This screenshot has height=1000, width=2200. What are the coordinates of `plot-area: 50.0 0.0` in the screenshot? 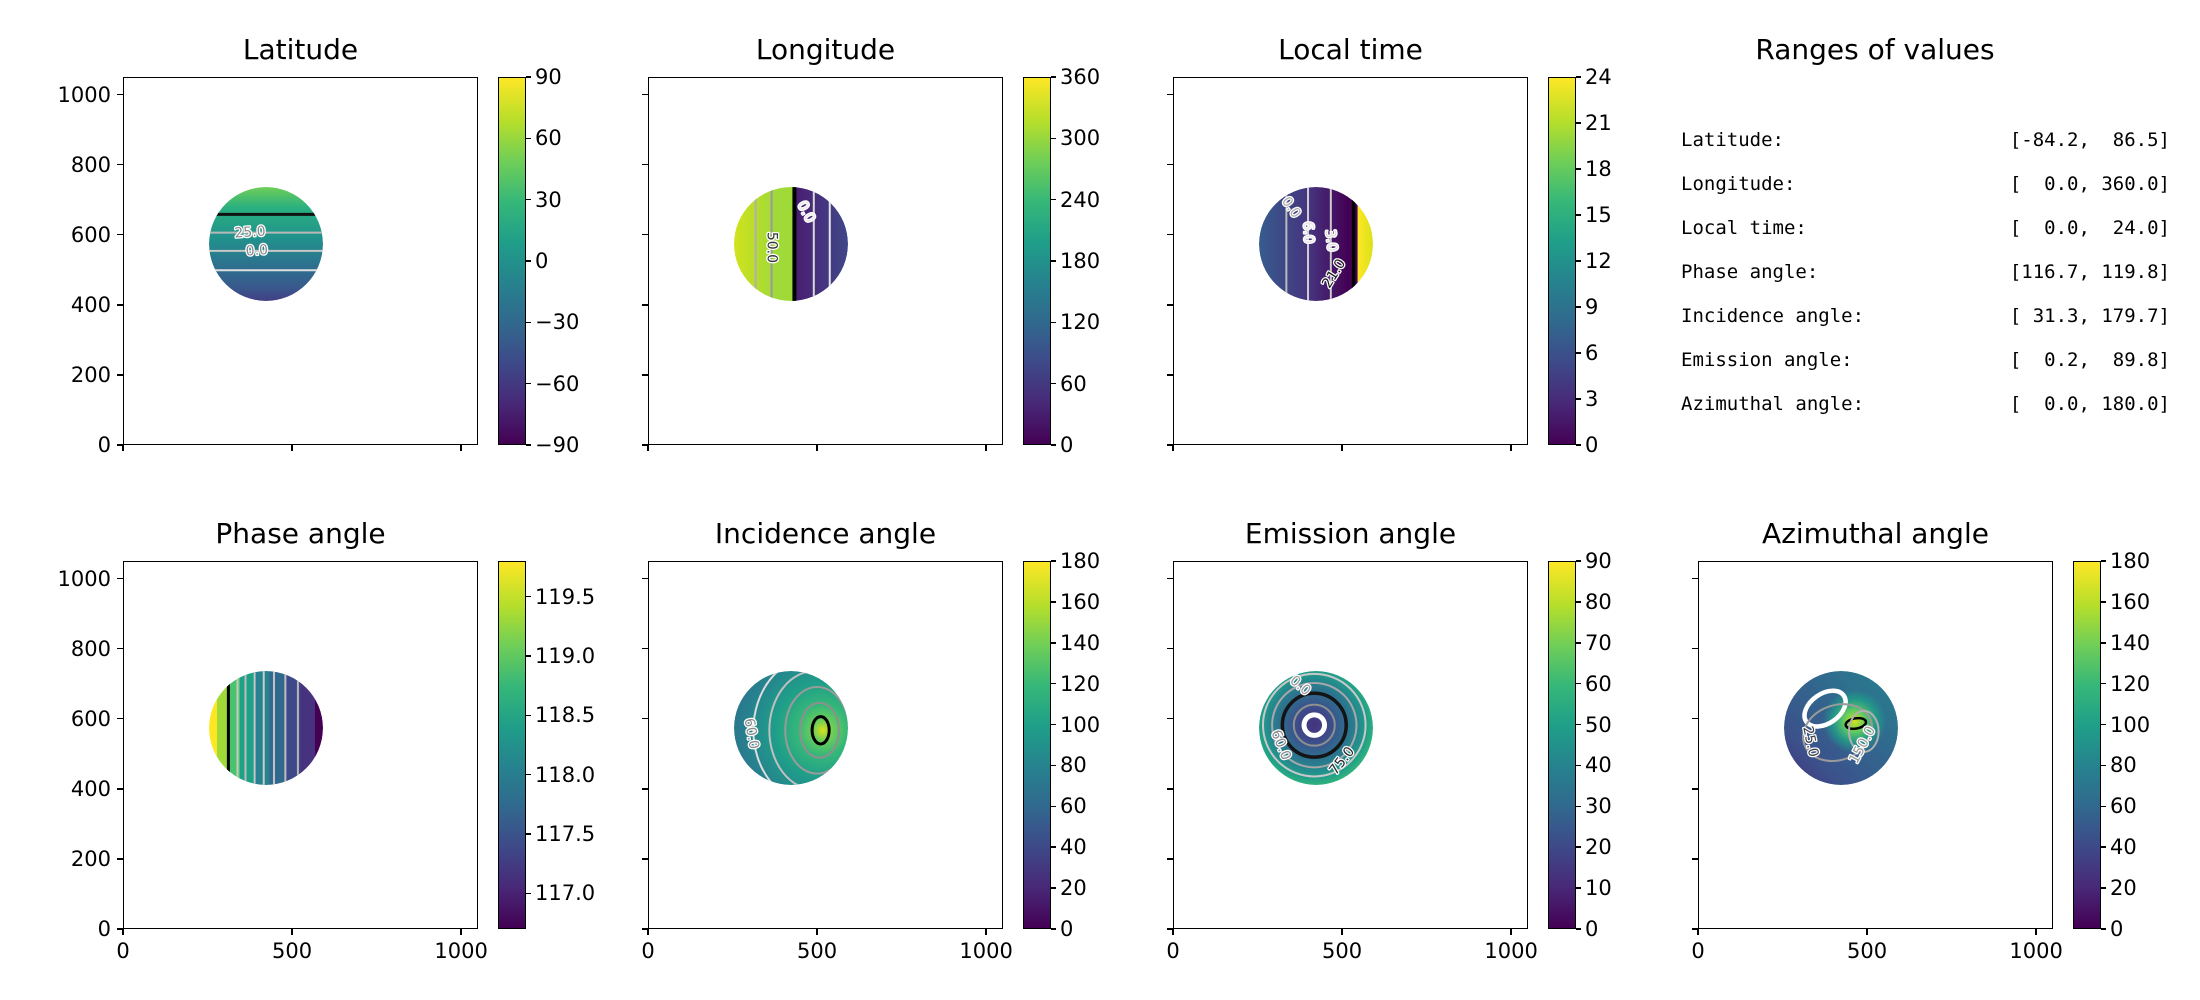 It's located at (825, 261).